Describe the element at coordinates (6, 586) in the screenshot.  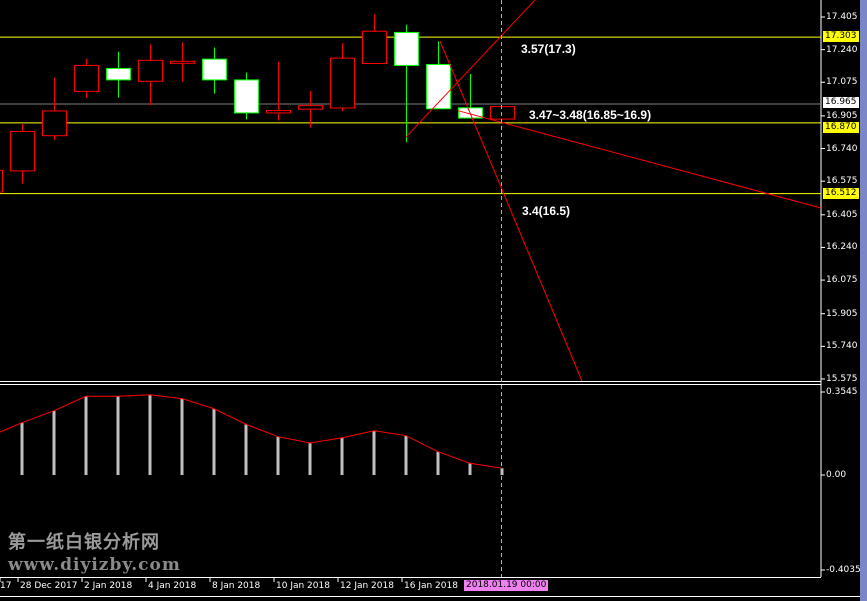
I see `date-label: 17` at that location.